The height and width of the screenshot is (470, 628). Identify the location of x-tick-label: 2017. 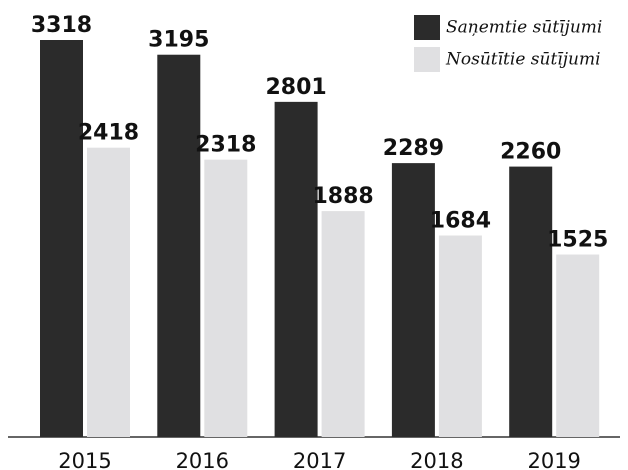
(319, 459).